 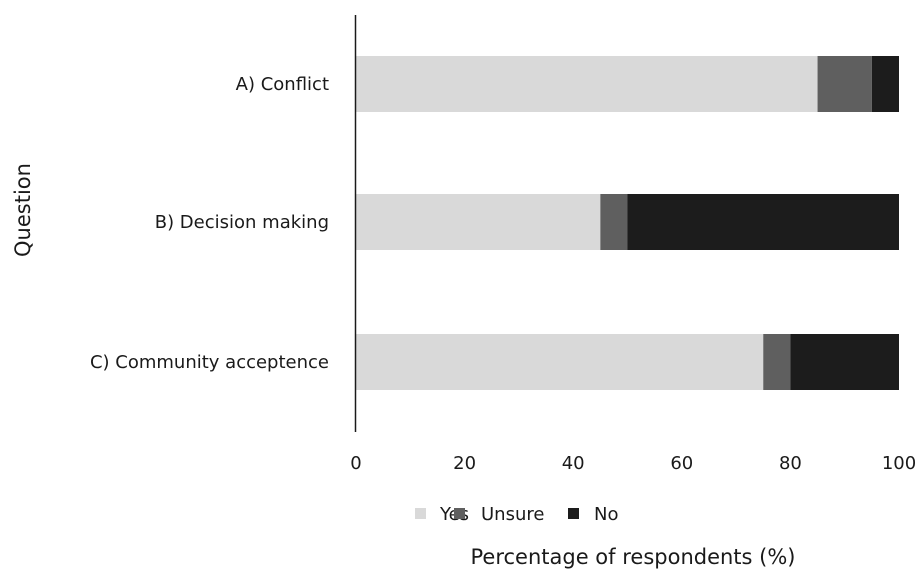 What do you see at coordinates (633, 557) in the screenshot?
I see `x-axis-title: Percentage of respondents (%)` at bounding box center [633, 557].